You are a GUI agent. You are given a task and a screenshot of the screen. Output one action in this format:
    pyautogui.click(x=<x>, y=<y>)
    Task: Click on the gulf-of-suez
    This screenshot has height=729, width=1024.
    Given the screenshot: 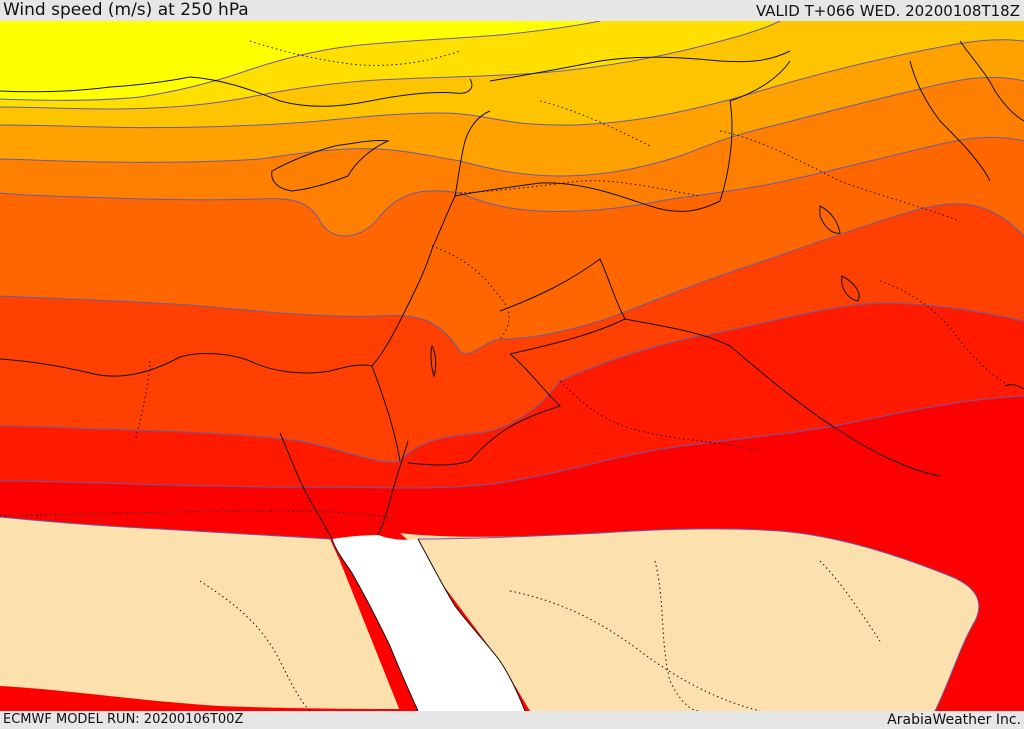 What is the action you would take?
    pyautogui.click(x=306, y=486)
    